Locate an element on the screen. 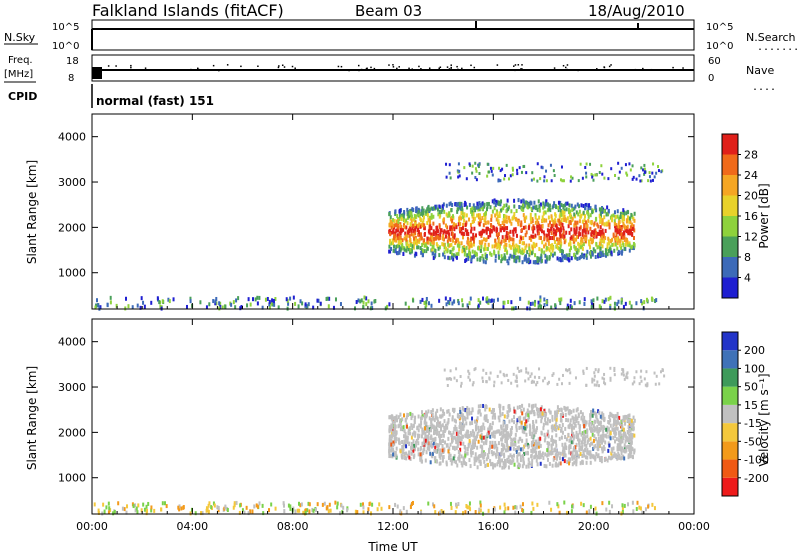  colorbar-frame is located at coordinates (730, 414).